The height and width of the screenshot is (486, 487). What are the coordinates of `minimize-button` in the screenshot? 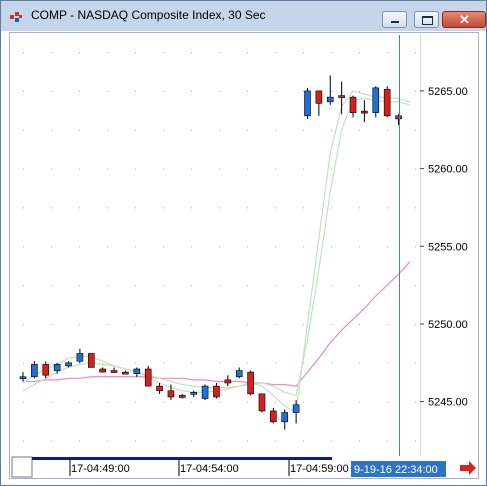 It's located at (394, 19).